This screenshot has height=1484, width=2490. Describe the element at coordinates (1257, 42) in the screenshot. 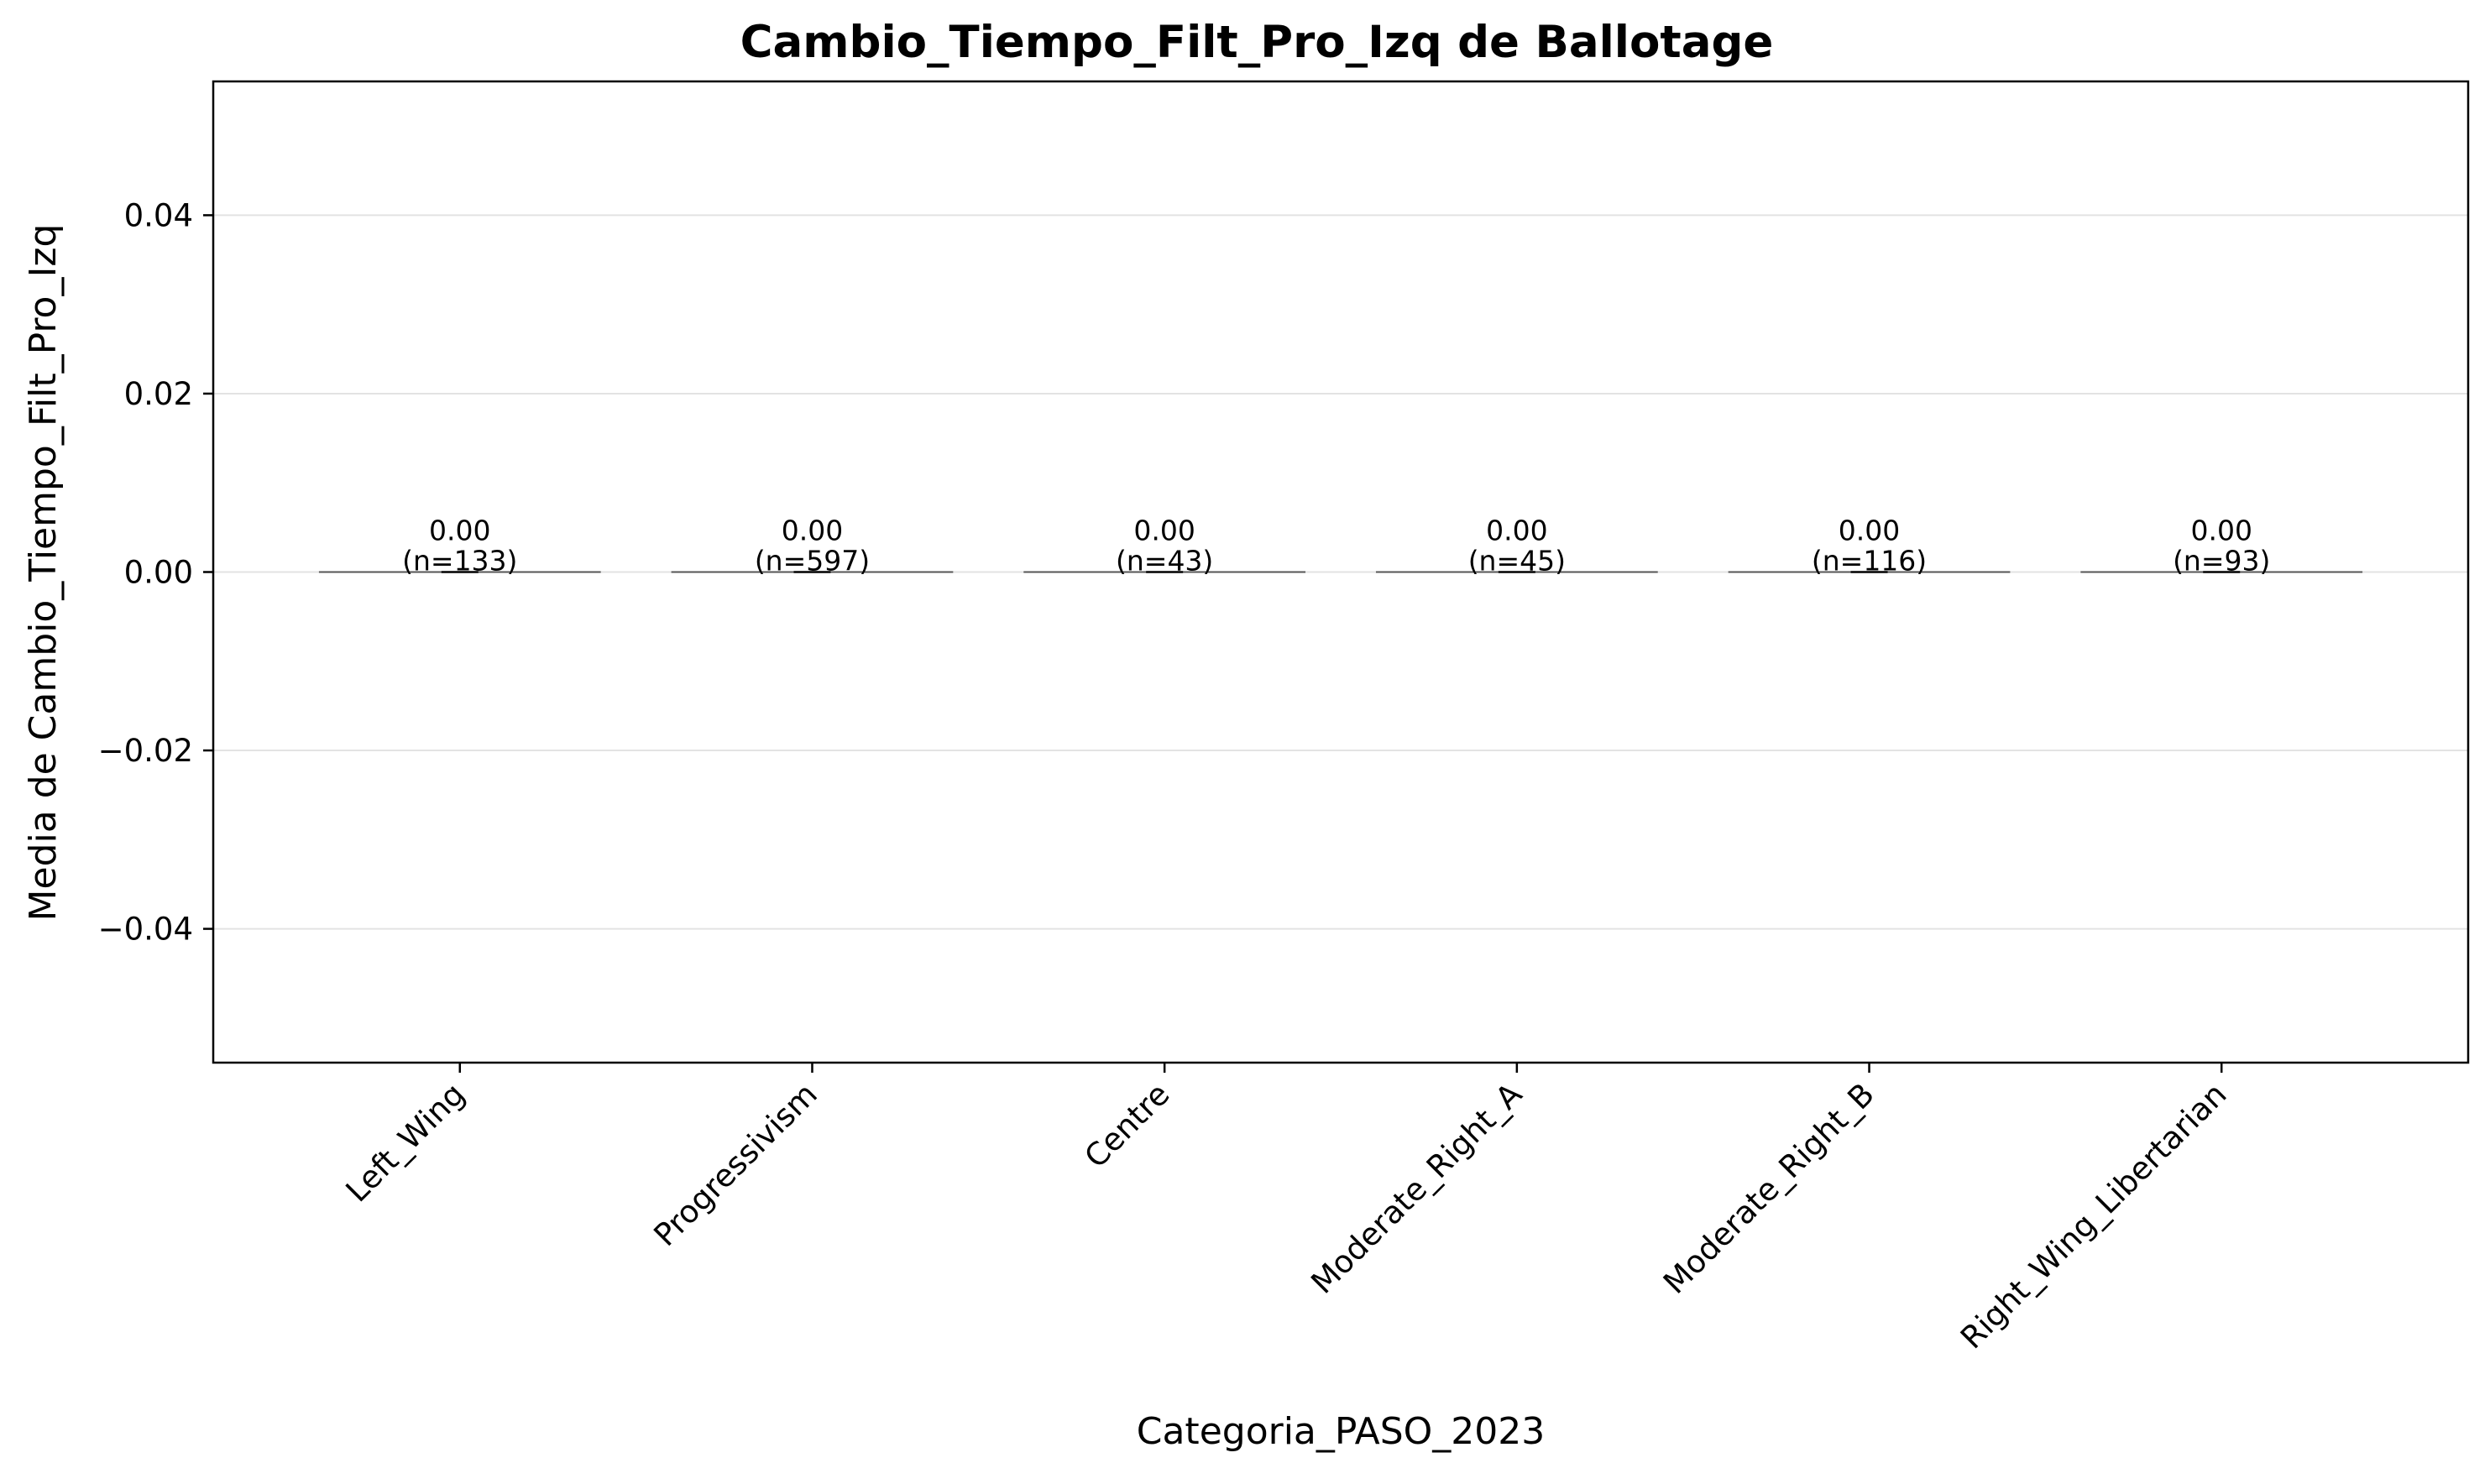

I see `chart-title: Cambio_Tiempo_Filt_Pro_Izq de Ballotage` at that location.